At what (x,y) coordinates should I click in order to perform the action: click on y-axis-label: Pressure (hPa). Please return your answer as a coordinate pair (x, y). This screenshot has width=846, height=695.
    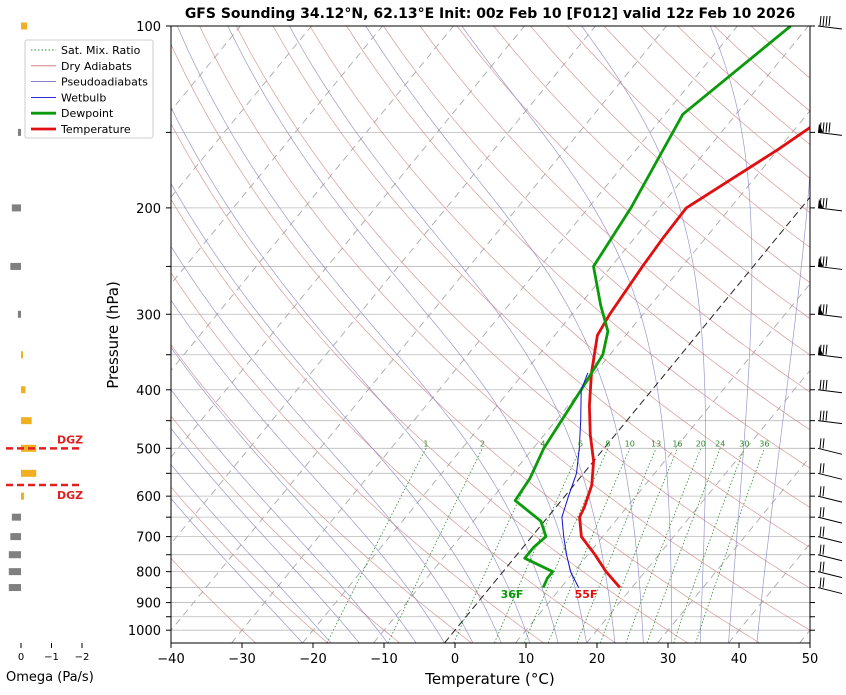
    Looking at the image, I should click on (113, 335).